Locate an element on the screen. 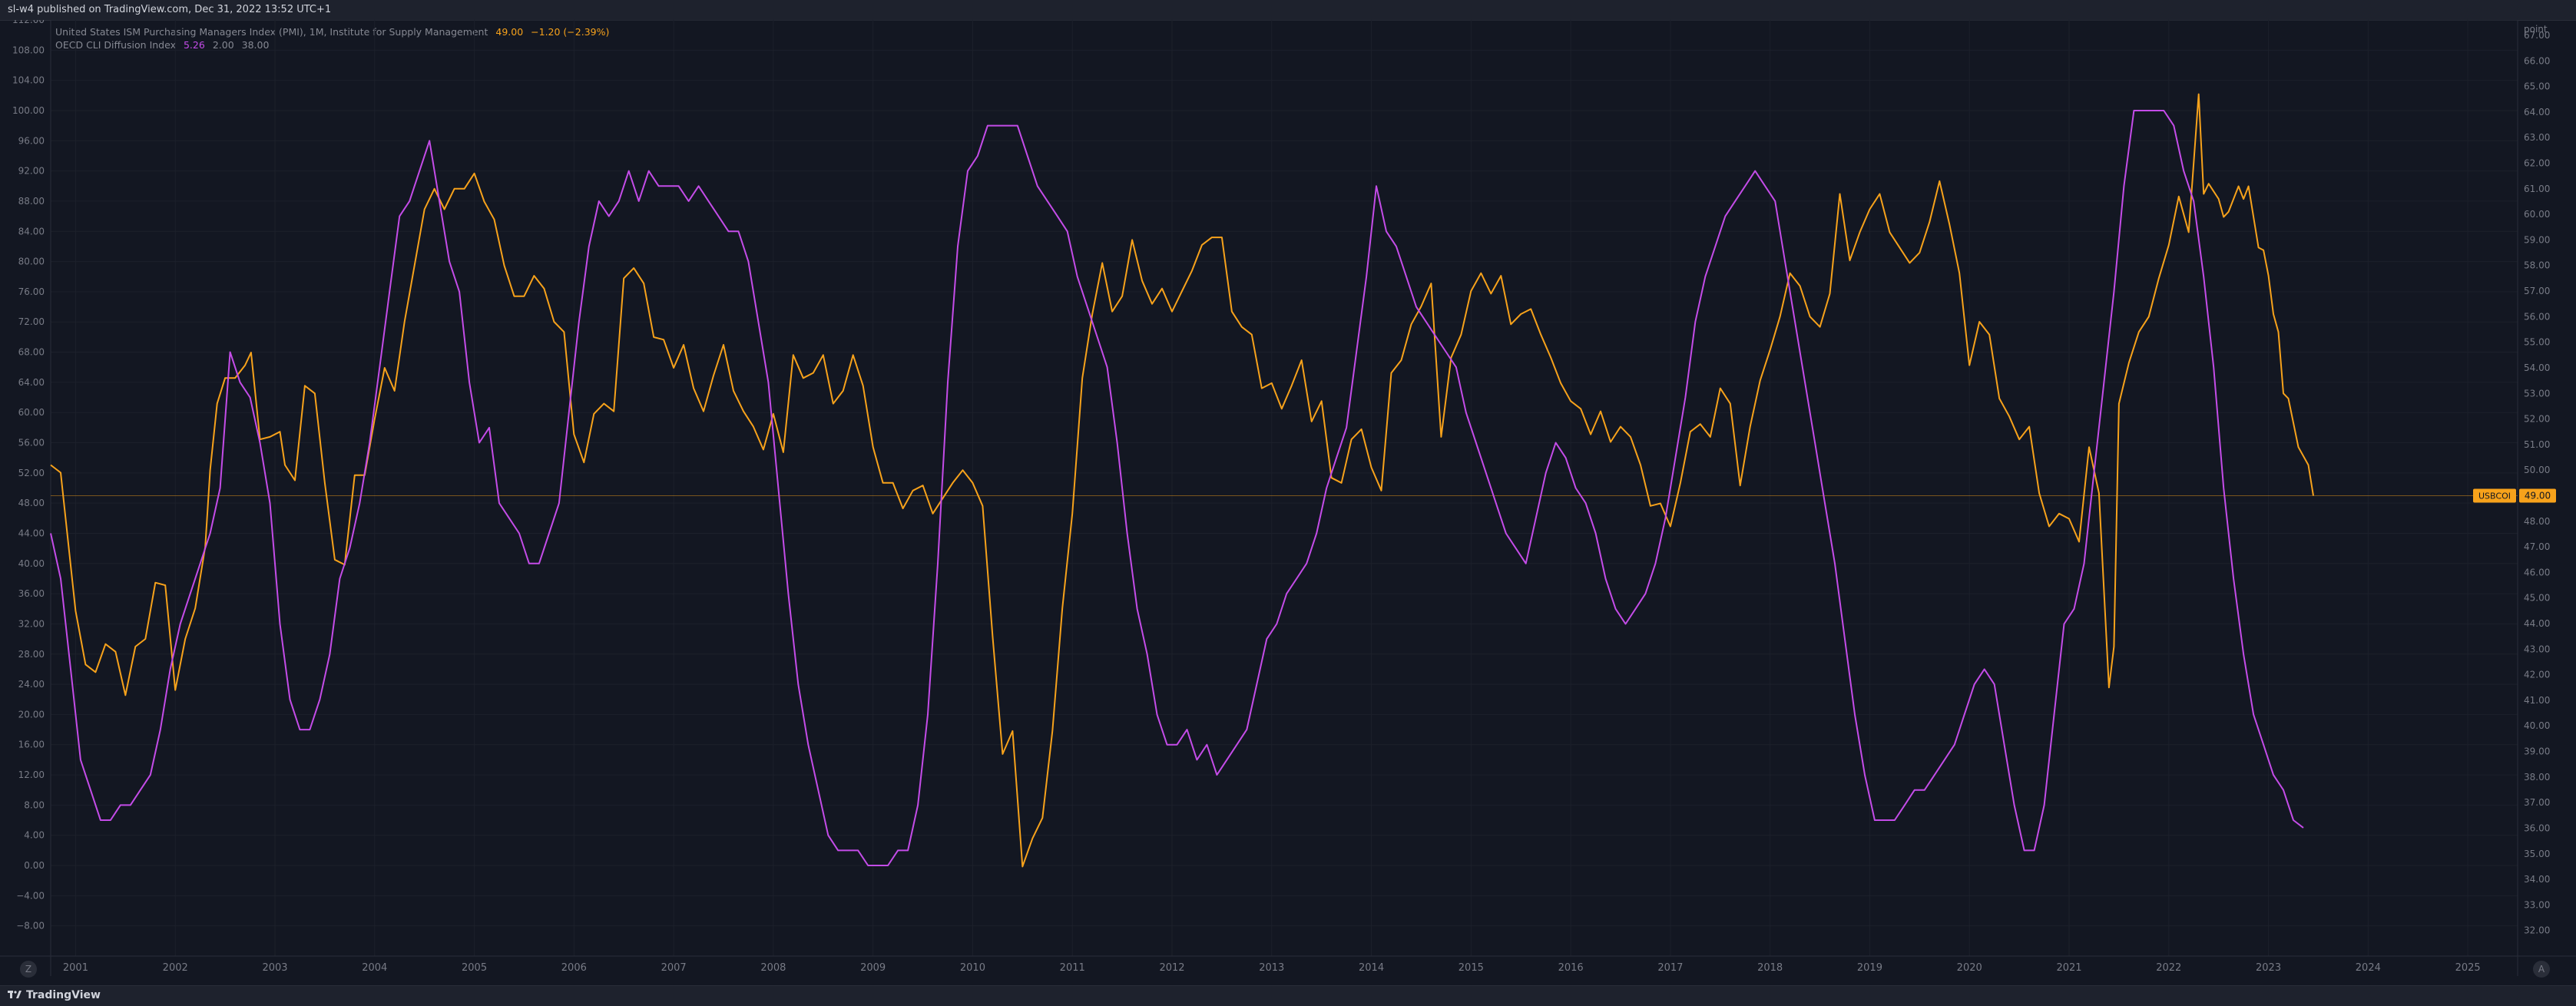 The height and width of the screenshot is (1006, 2576). left-tick-label: 72.00 is located at coordinates (32, 322).